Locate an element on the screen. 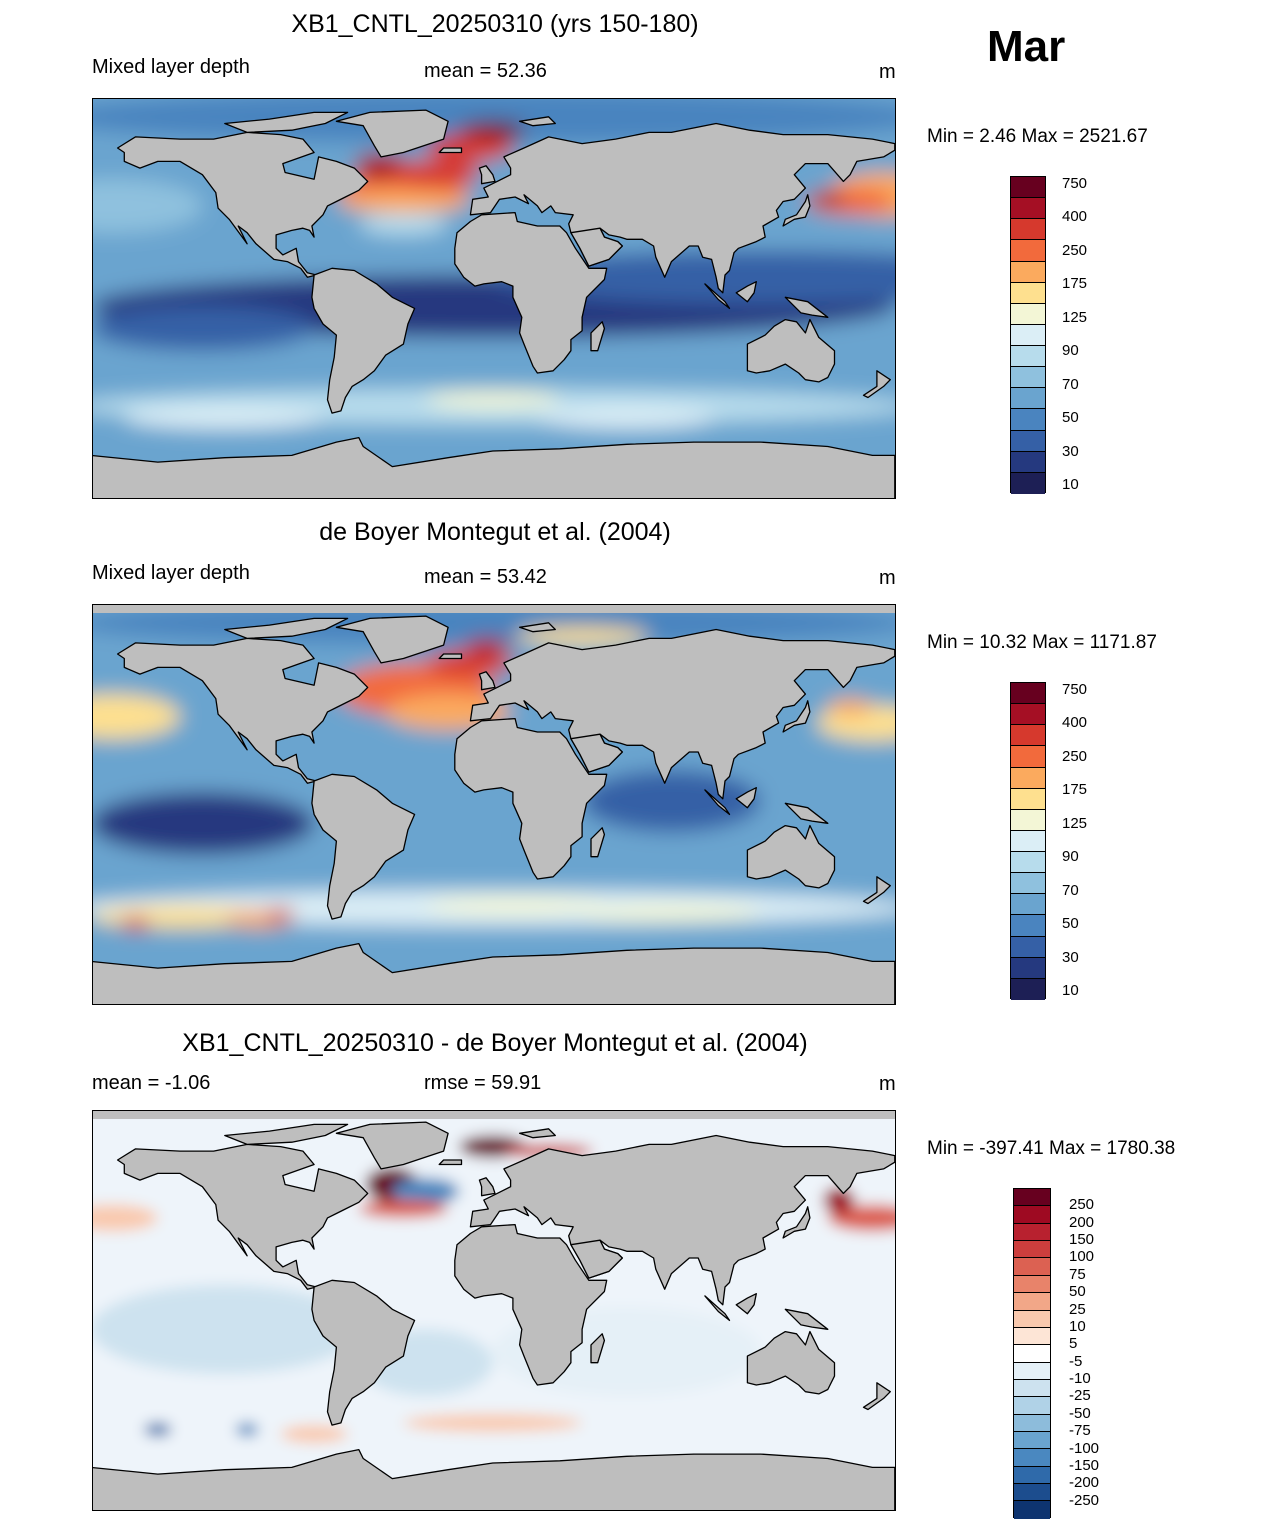 Image resolution: width=1285 pixels, height=1519 pixels. landmass-southAmerica is located at coordinates (363, 846).